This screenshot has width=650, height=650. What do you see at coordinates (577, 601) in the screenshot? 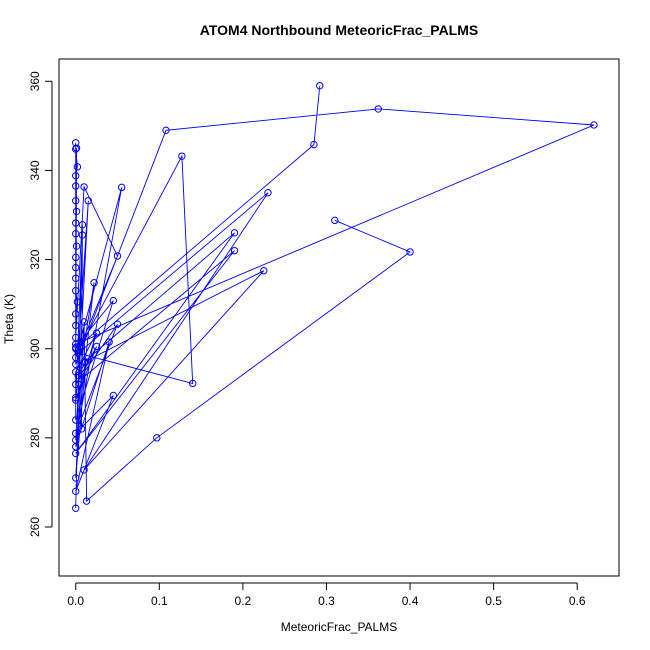
I see `x-tick-label: 0.6` at bounding box center [577, 601].